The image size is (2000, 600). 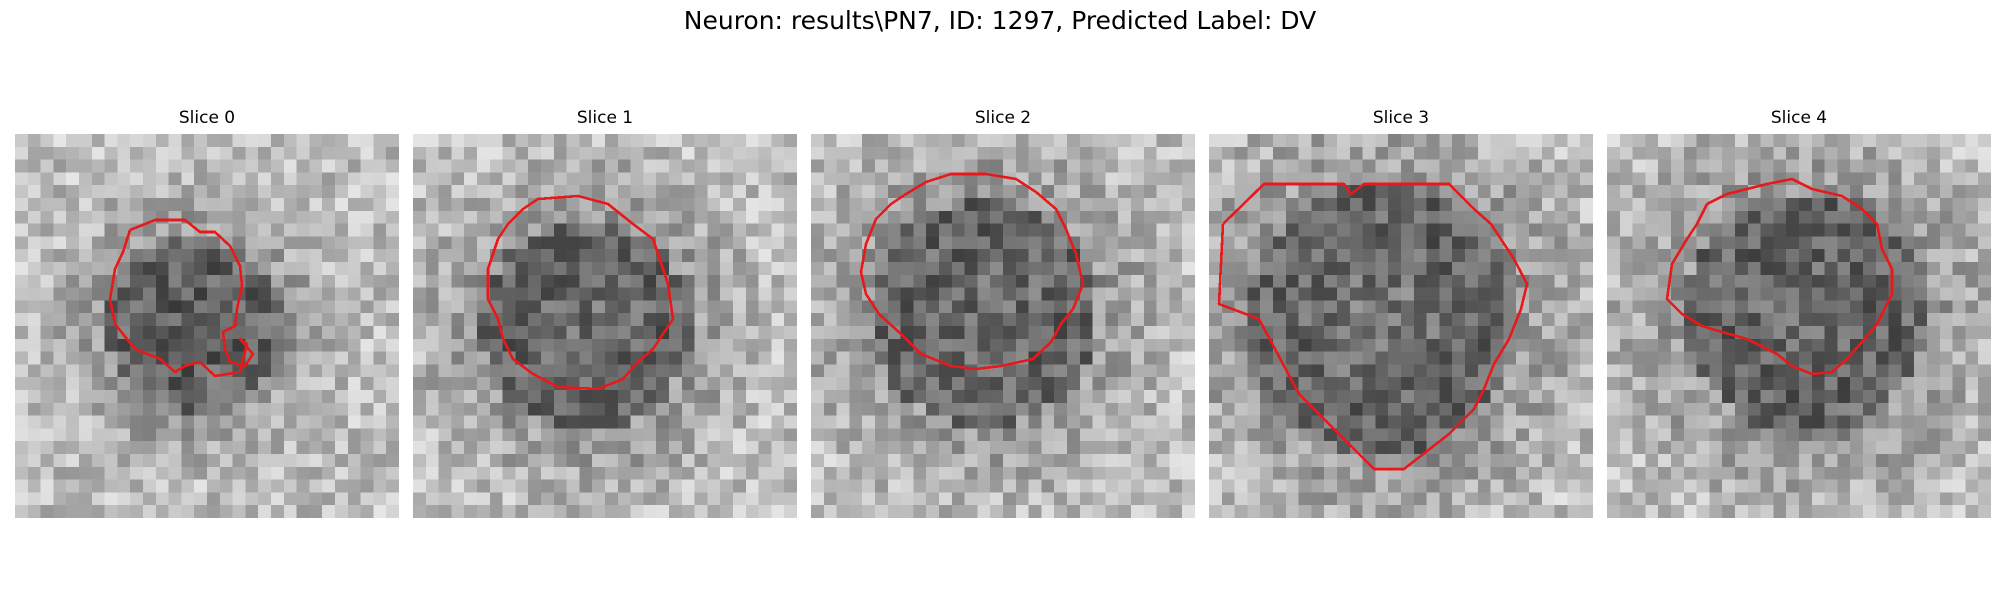 I want to click on slice-title: Slice 2, so click(x=1003, y=118).